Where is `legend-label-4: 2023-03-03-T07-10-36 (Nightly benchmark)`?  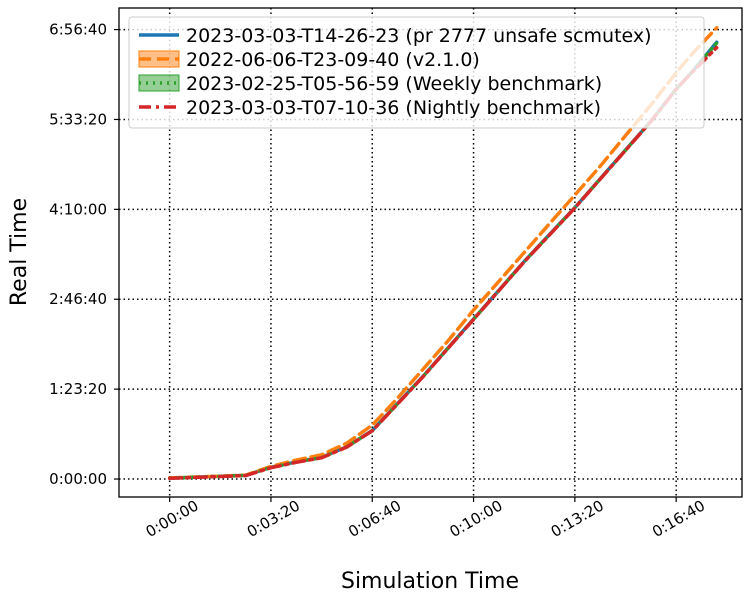
legend-label-4: 2023-03-03-T07-10-36 (Nightly benchmark) is located at coordinates (393, 108).